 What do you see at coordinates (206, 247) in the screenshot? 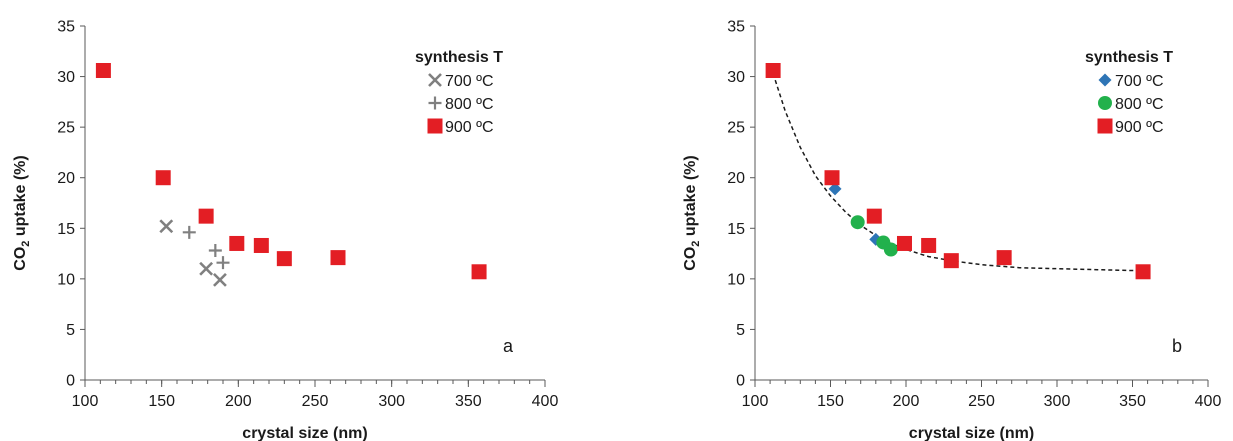
I see `series-plus` at bounding box center [206, 247].